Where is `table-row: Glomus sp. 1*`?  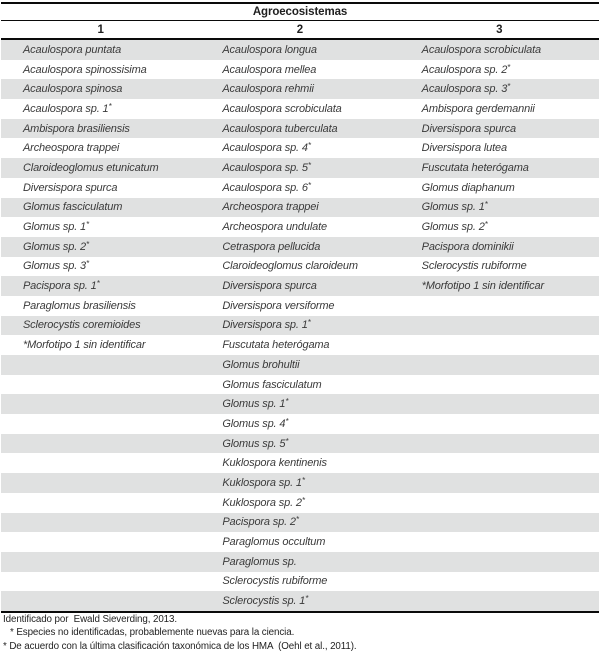 table-row: Glomus sp. 1* is located at coordinates (300, 404).